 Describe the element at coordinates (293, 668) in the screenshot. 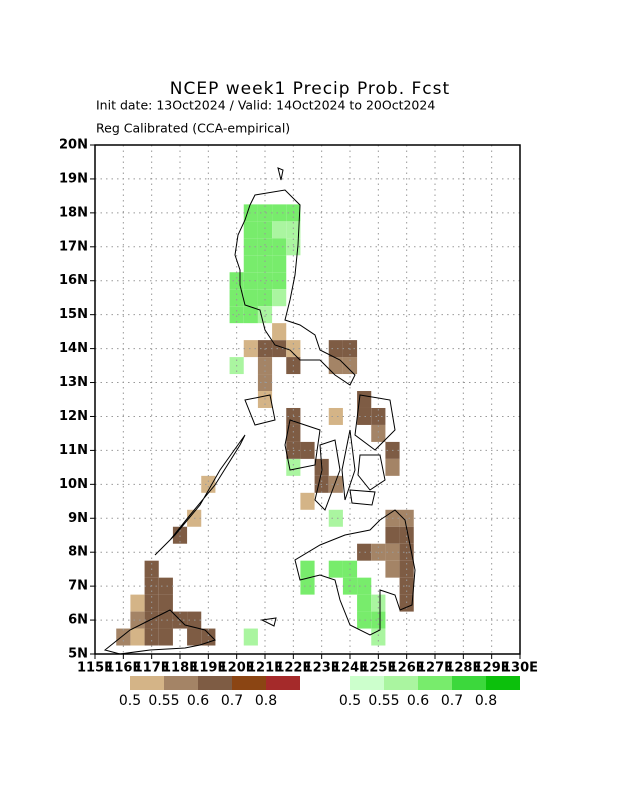

I see `x-tick-label: 122E` at that location.